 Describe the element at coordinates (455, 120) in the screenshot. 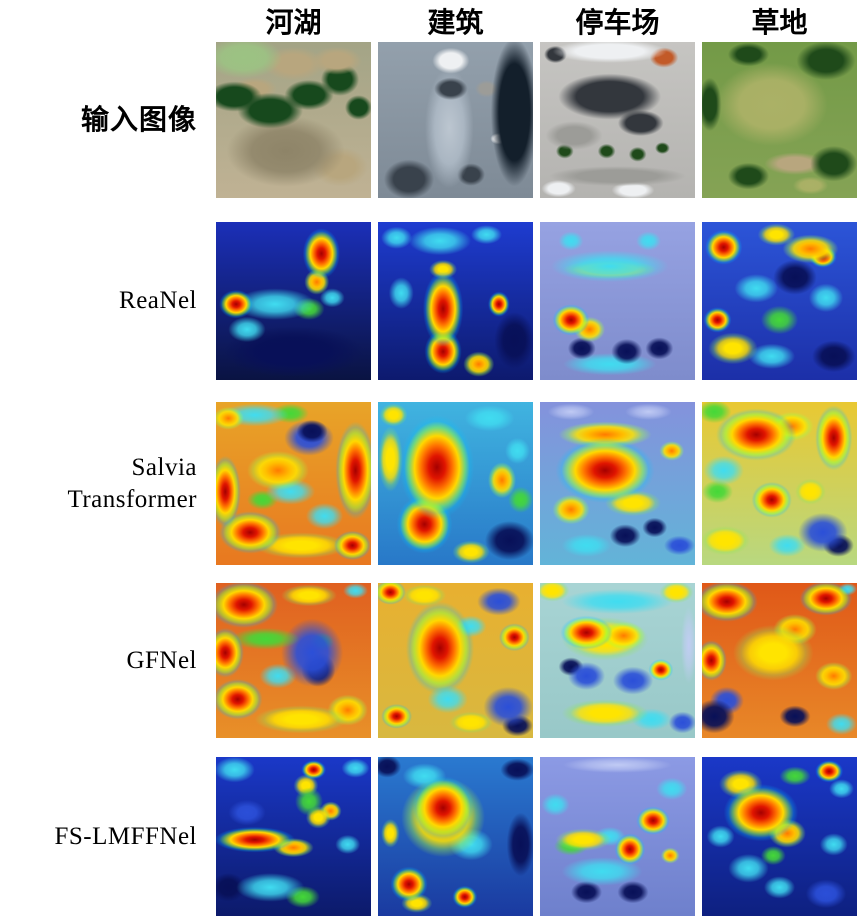

I see `input-image-building` at that location.